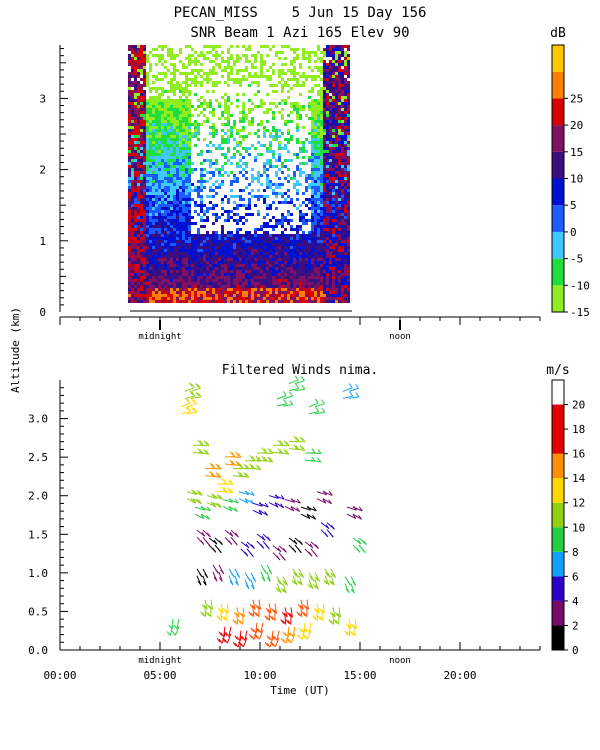 Image resolution: width=600 pixels, height=750 pixels. I want to click on midnight-label-top: midnight, so click(159, 337).